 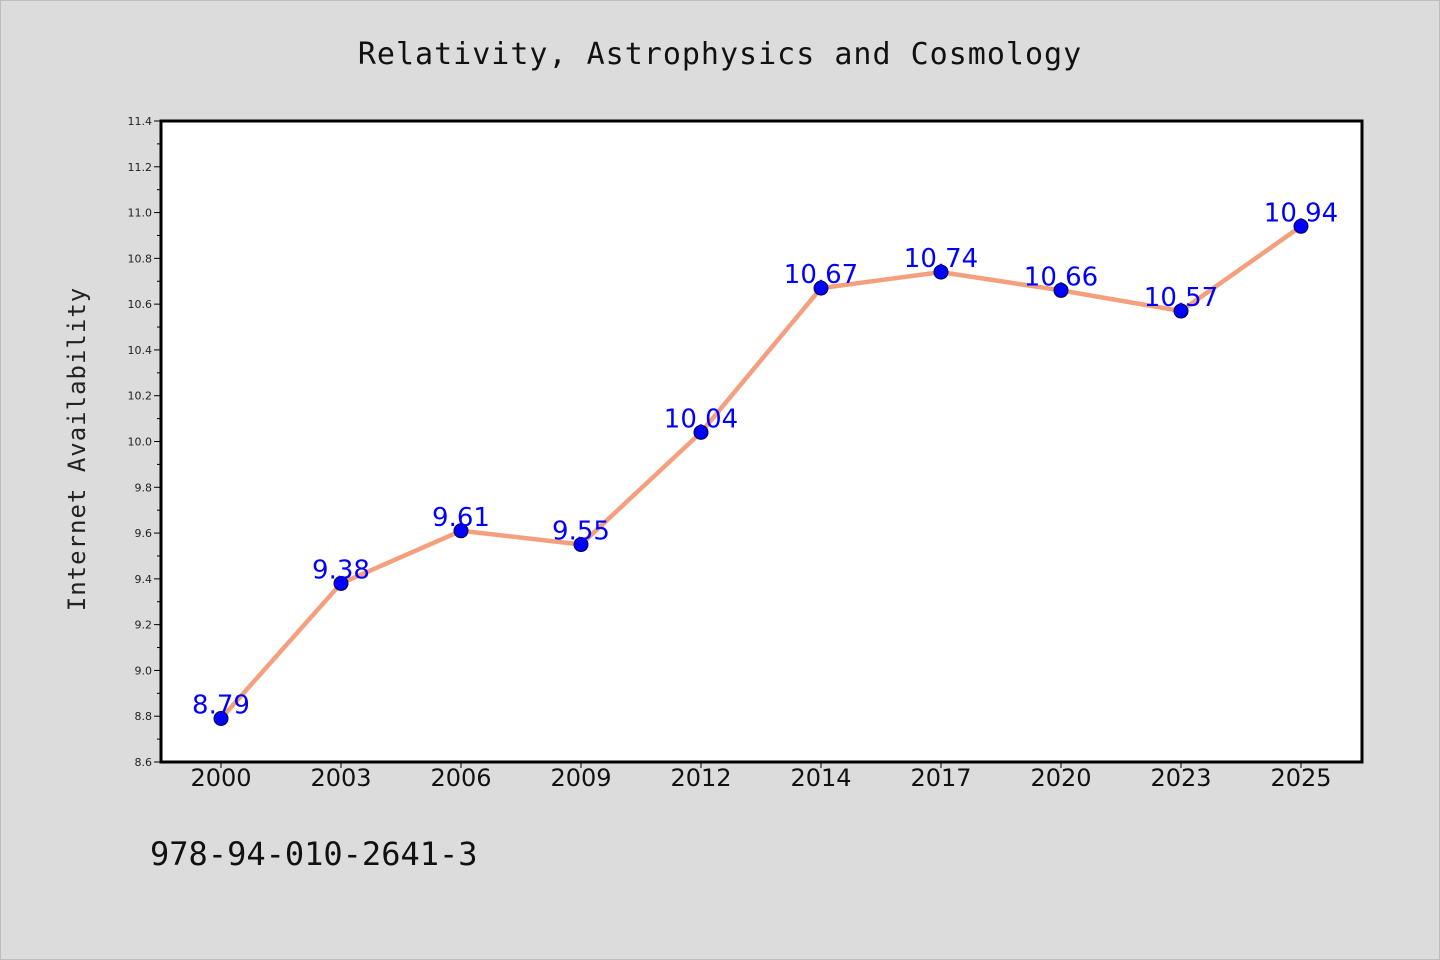 I want to click on y-tick-label: 11.0, so click(x=140, y=213).